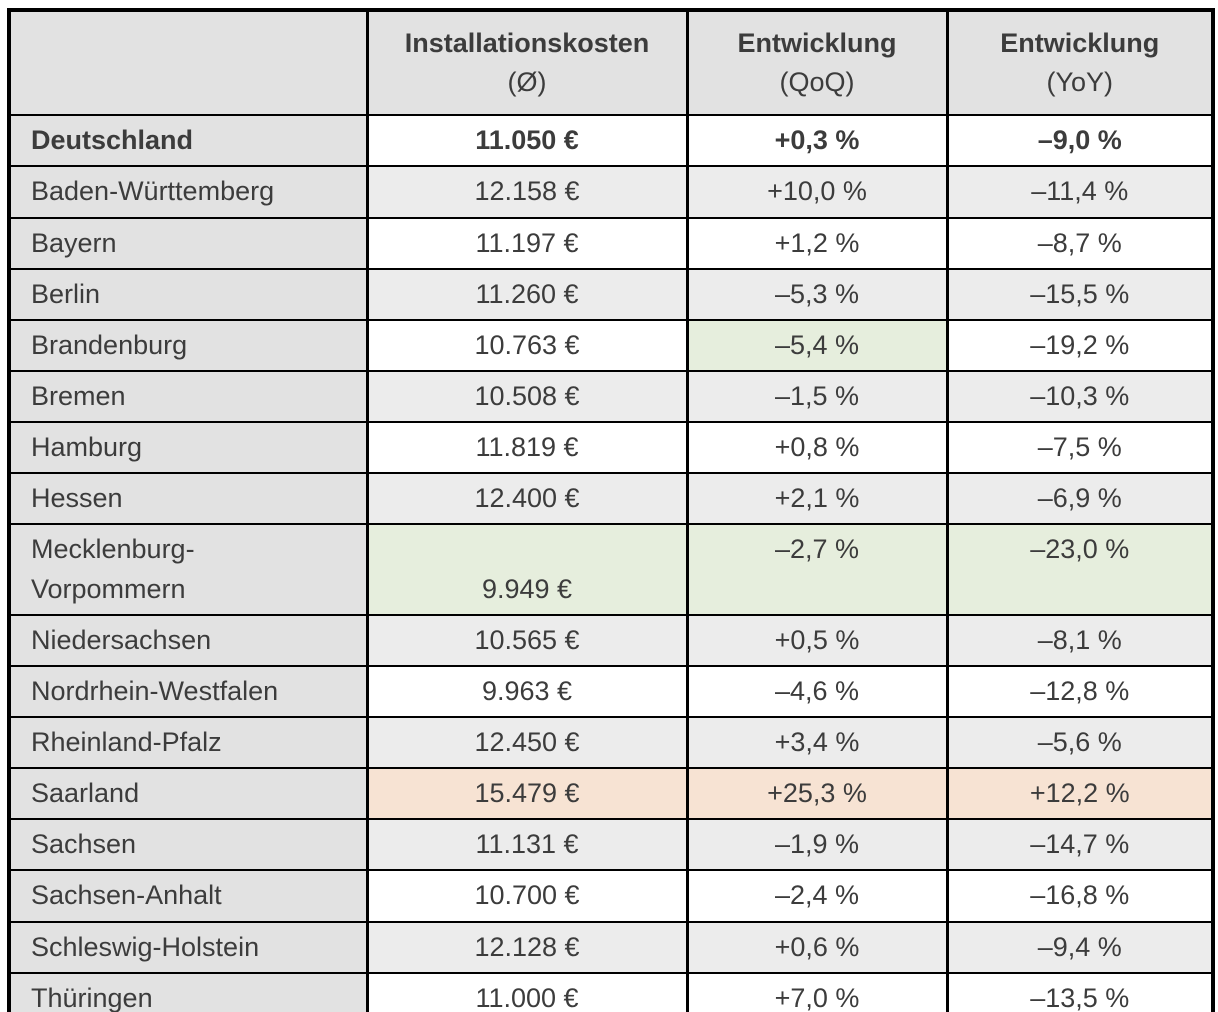 The height and width of the screenshot is (1012, 1218). Describe the element at coordinates (817, 448) in the screenshot. I see `qoq-change-cell: +0,8 %` at that location.